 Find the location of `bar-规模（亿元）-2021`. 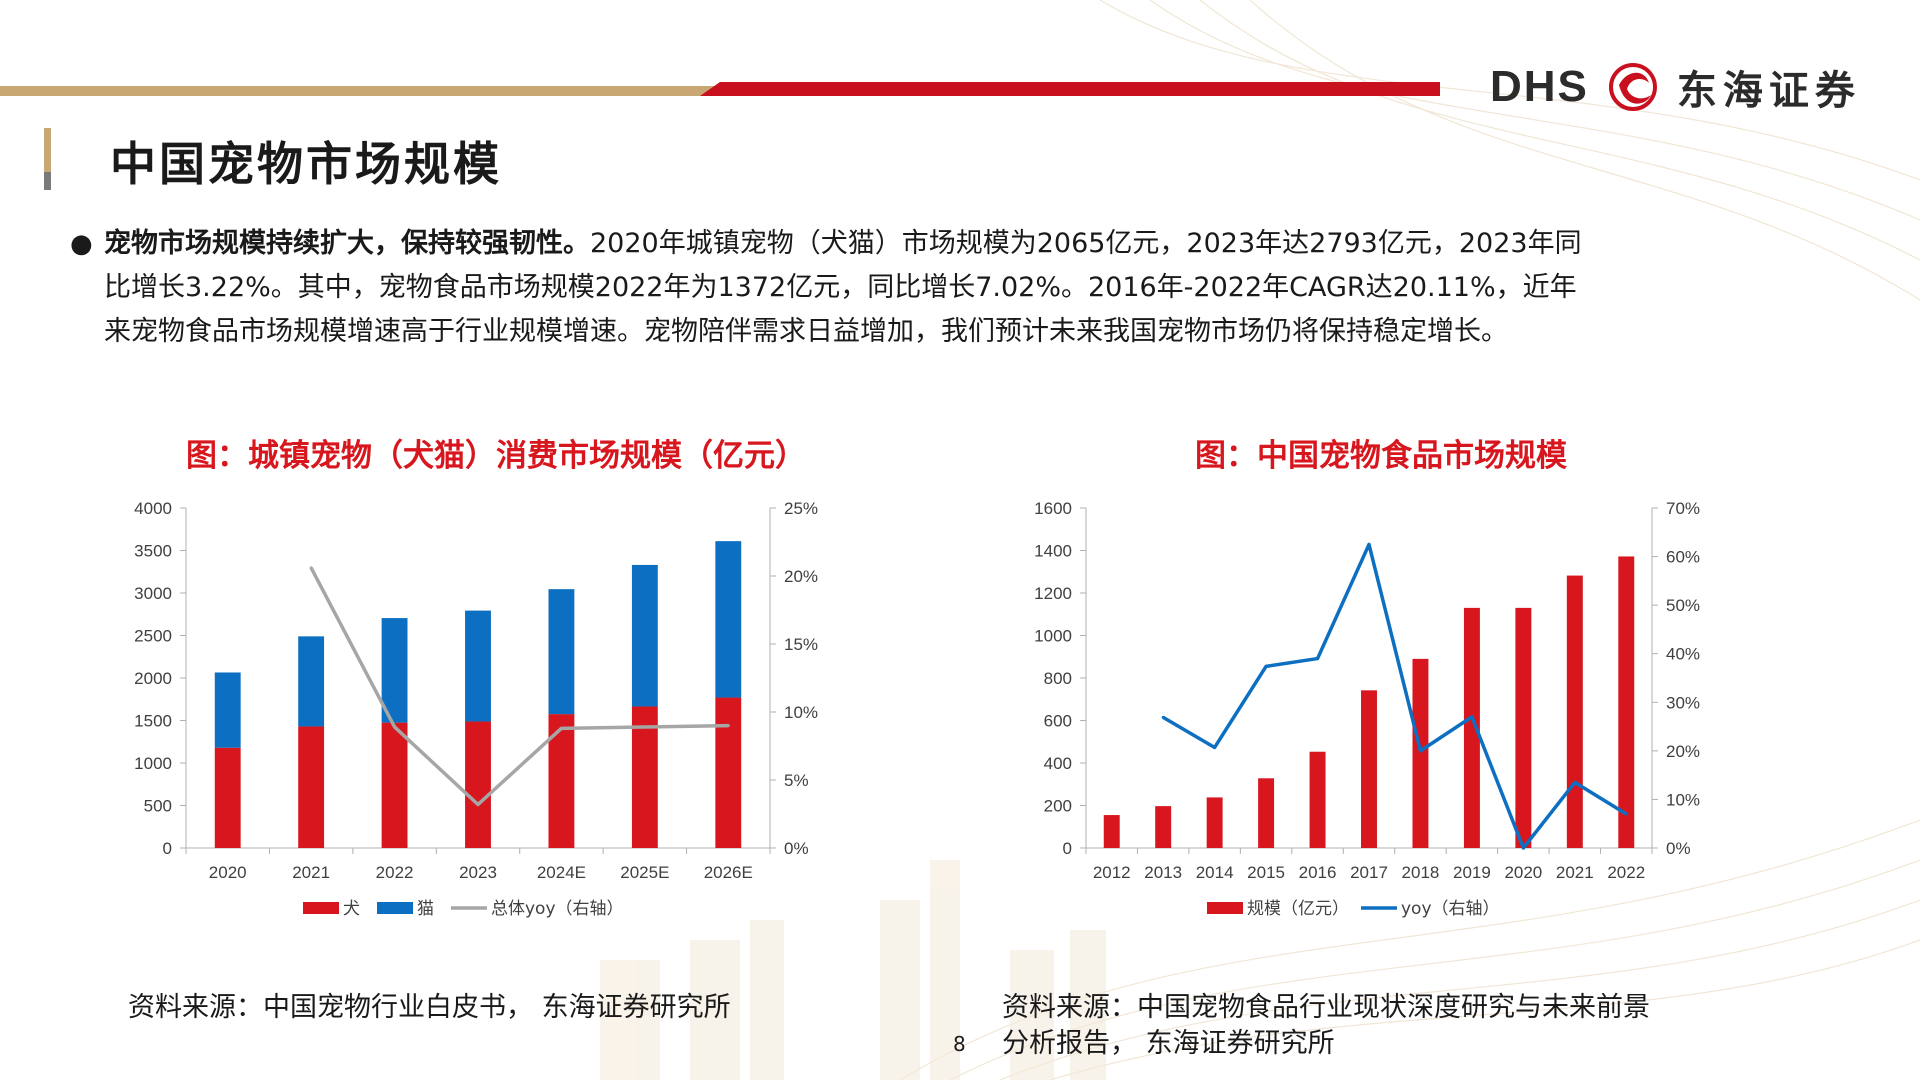

bar-规模（亿元）-2021 is located at coordinates (1574, 711).